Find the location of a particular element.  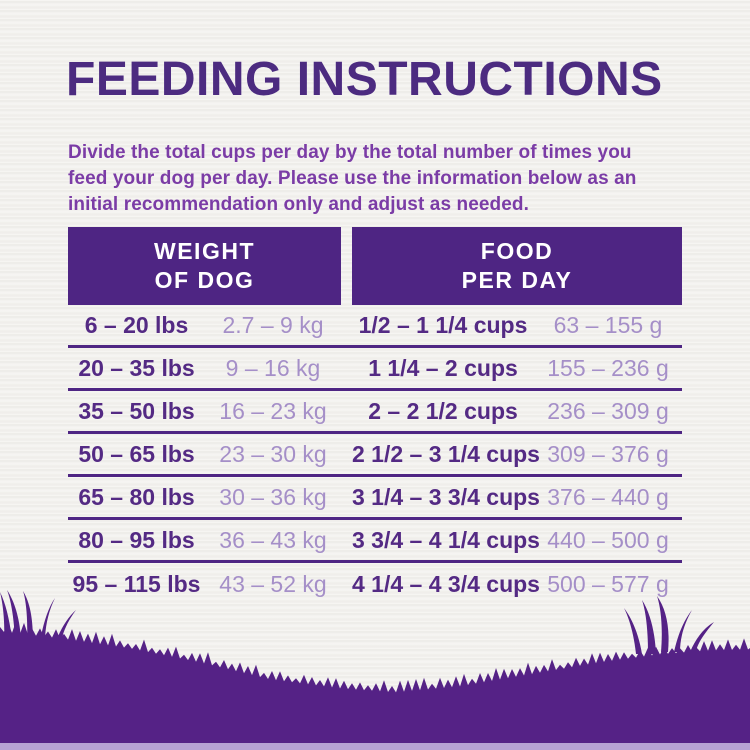

food-grams: 500 – 577 g is located at coordinates (608, 584).